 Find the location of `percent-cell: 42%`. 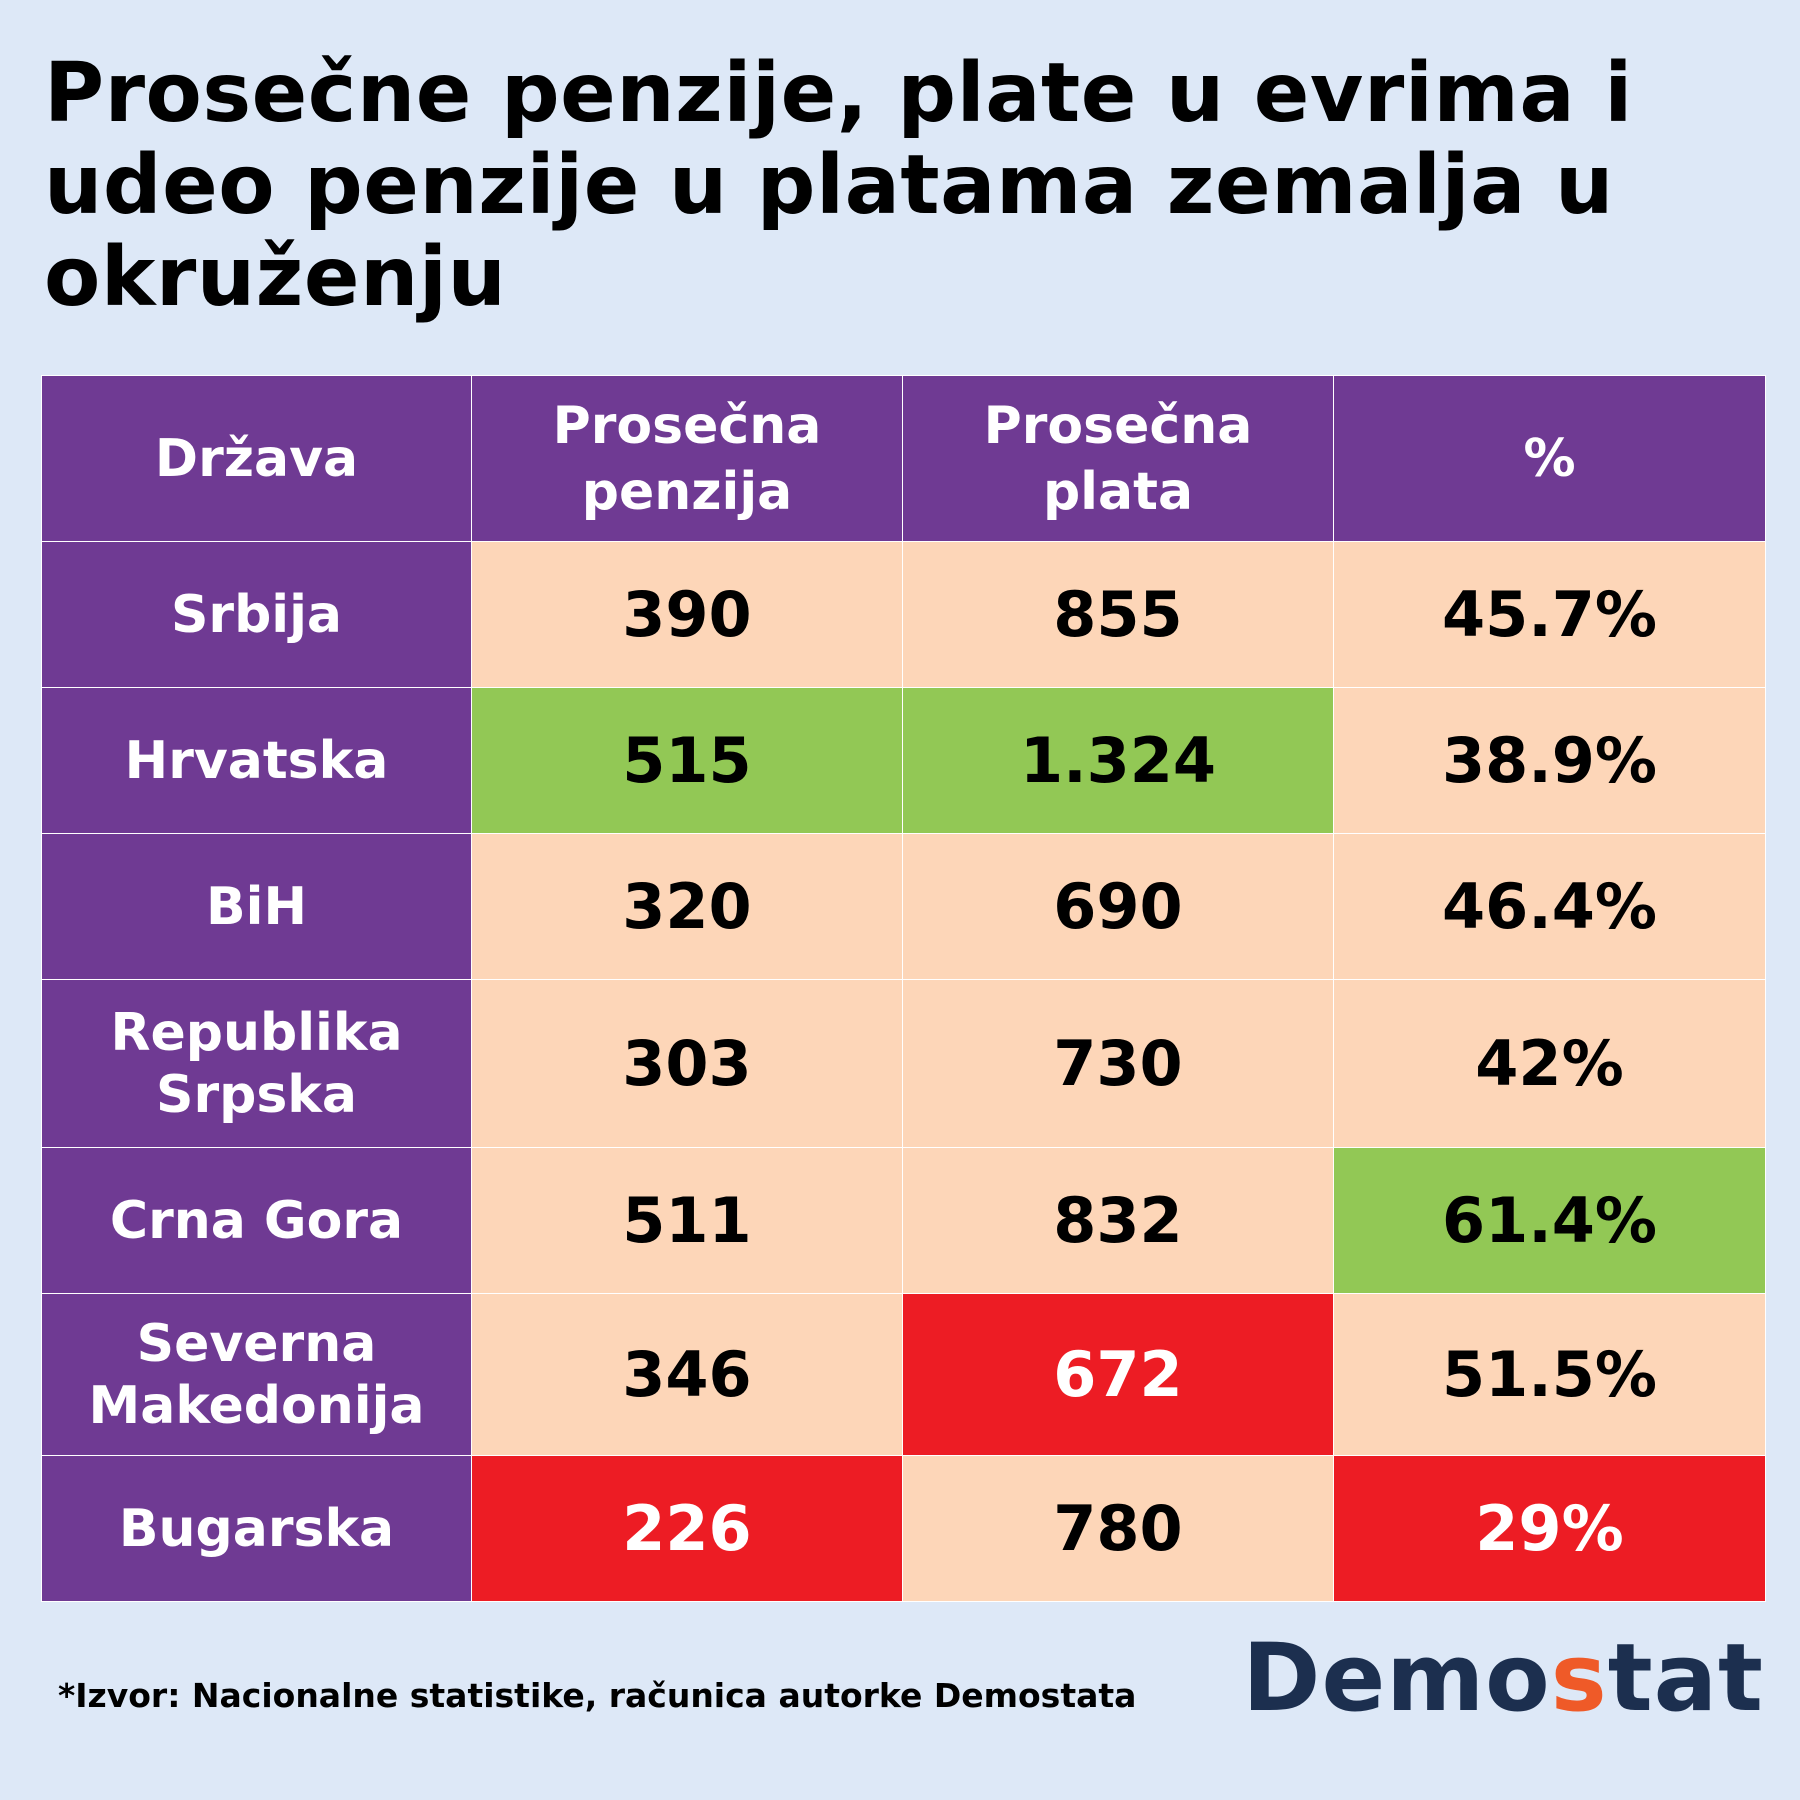

percent-cell: 42% is located at coordinates (1549, 1063).